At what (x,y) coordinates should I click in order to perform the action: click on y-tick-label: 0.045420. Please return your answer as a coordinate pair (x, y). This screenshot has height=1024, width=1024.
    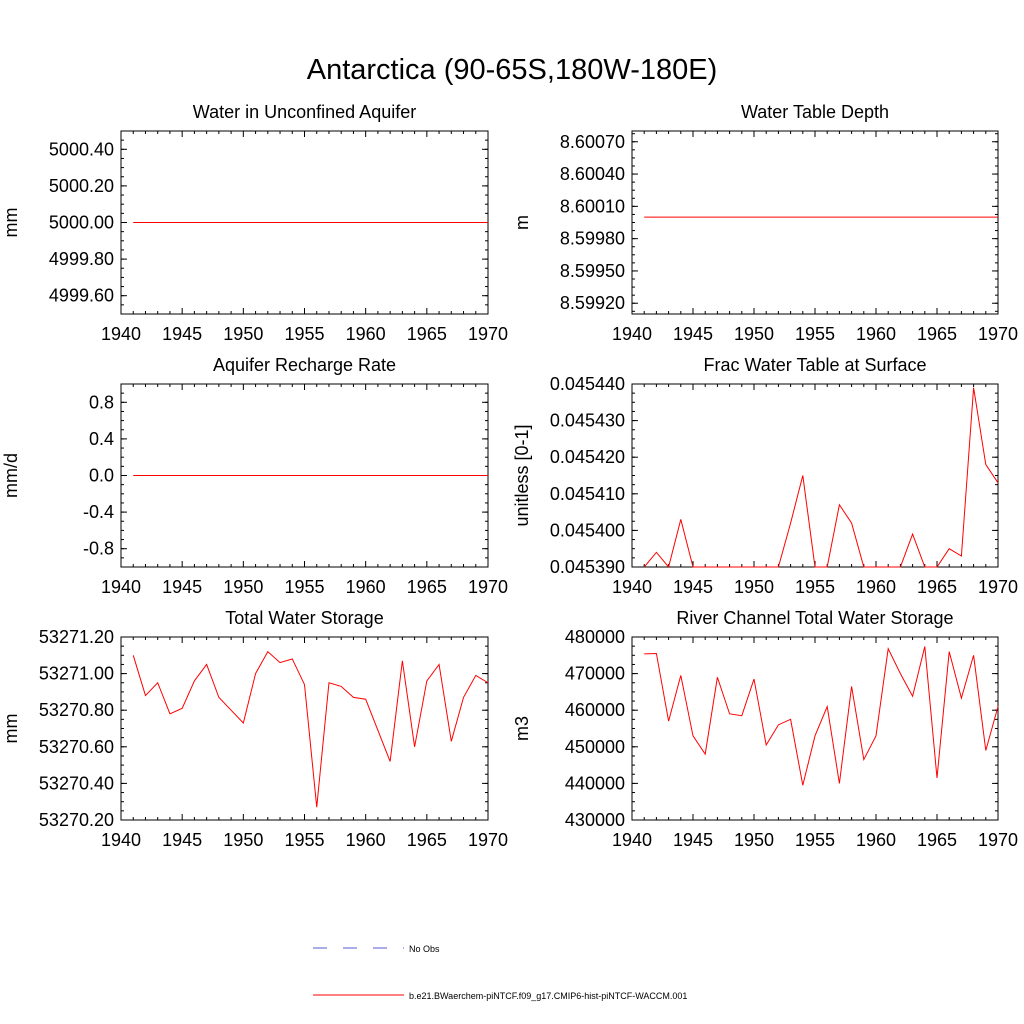
    Looking at the image, I should click on (587, 457).